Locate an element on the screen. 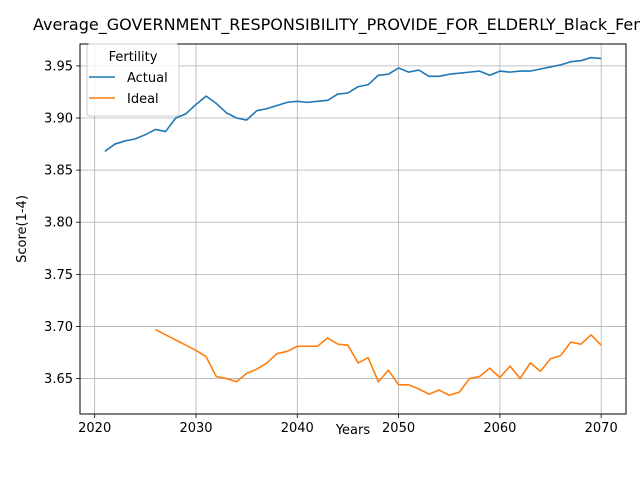  y-tick-label: 3.85 is located at coordinates (58, 171).